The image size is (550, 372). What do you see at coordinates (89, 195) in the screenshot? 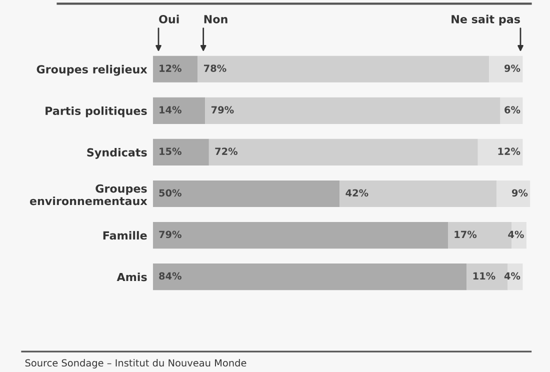
I see `y-tick-label: Groupes environnementaux` at bounding box center [89, 195].